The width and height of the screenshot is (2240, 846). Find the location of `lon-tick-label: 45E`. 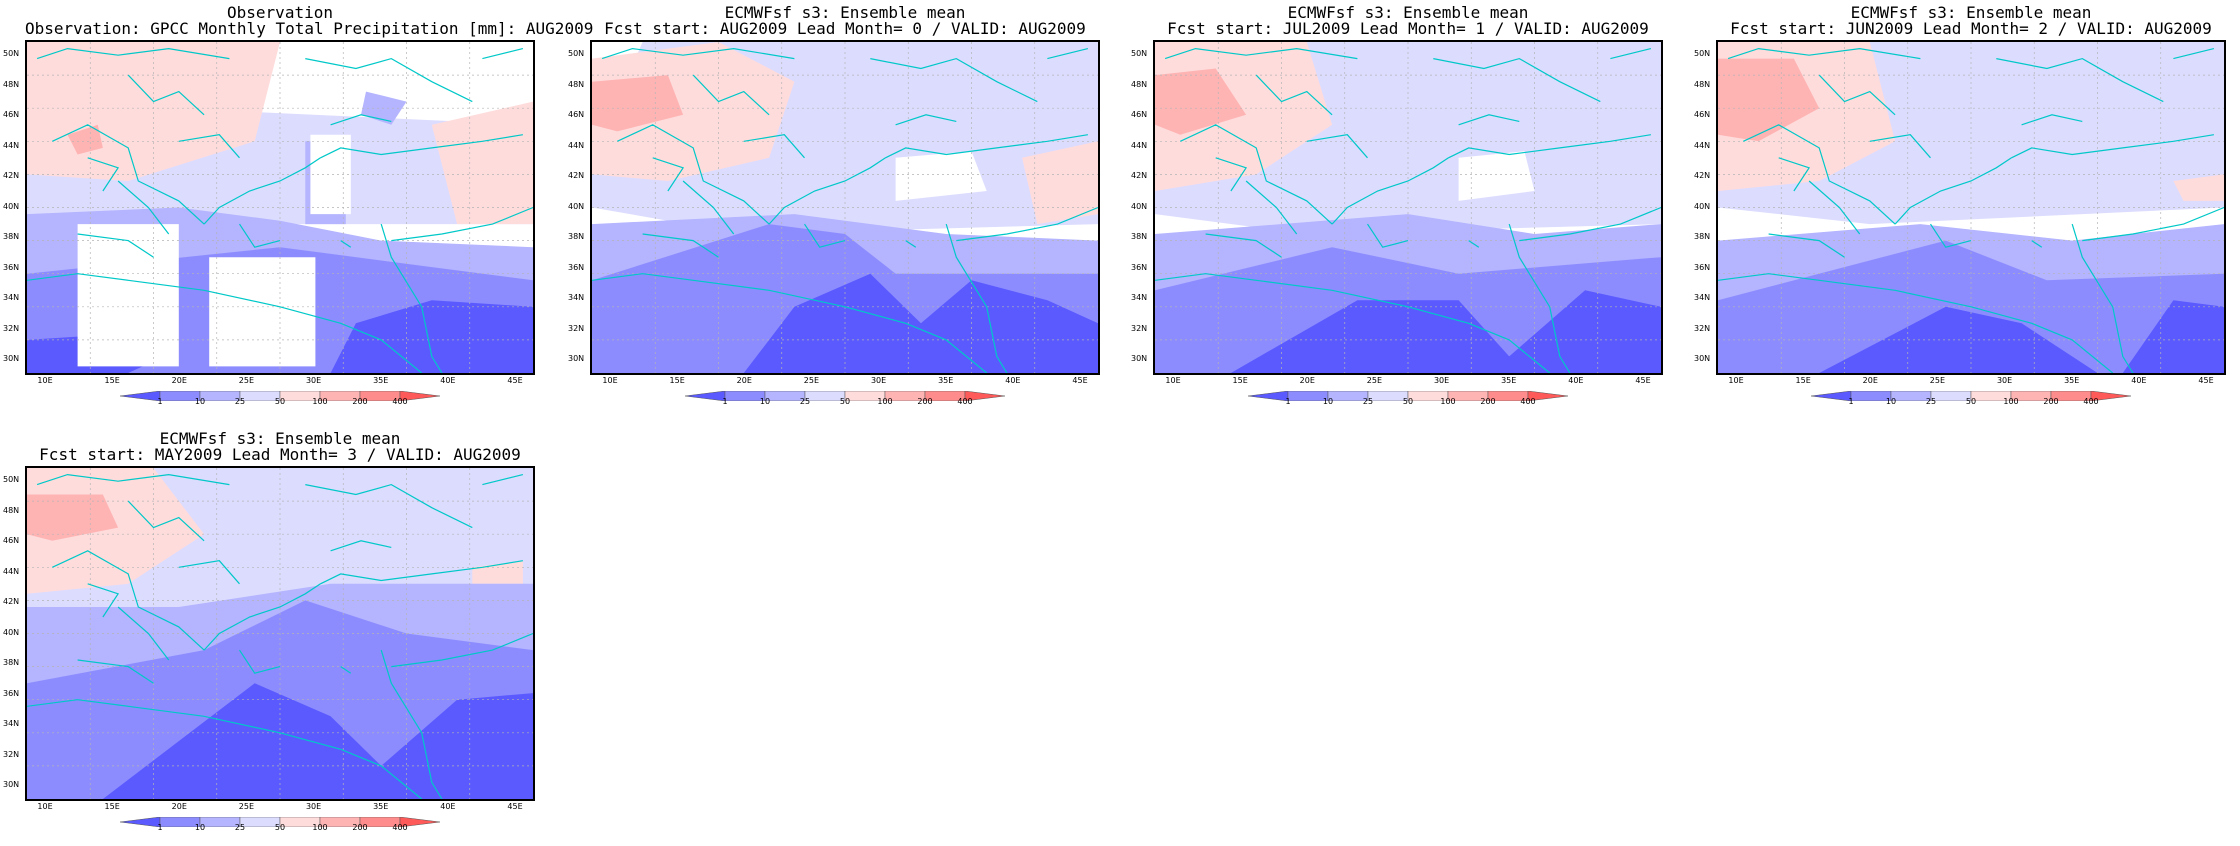

lon-tick-label: 45E is located at coordinates (1080, 380).